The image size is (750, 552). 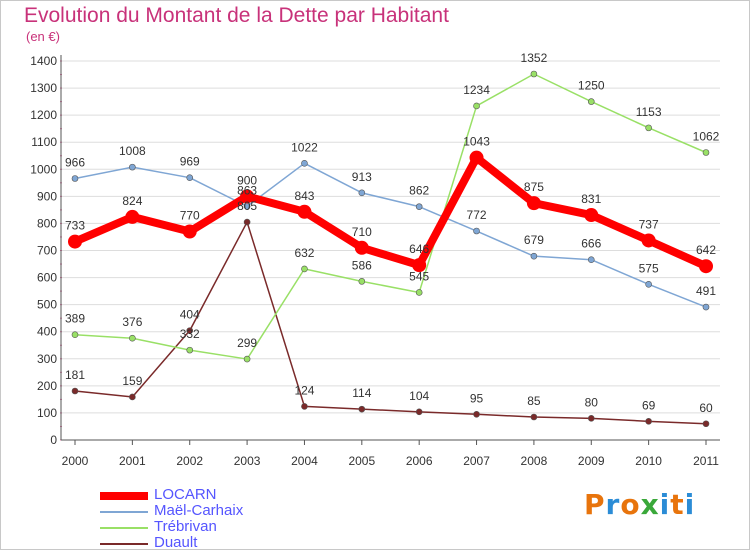 What do you see at coordinates (419, 276) in the screenshot?
I see `data-label-trebrivan-2006: 545` at bounding box center [419, 276].